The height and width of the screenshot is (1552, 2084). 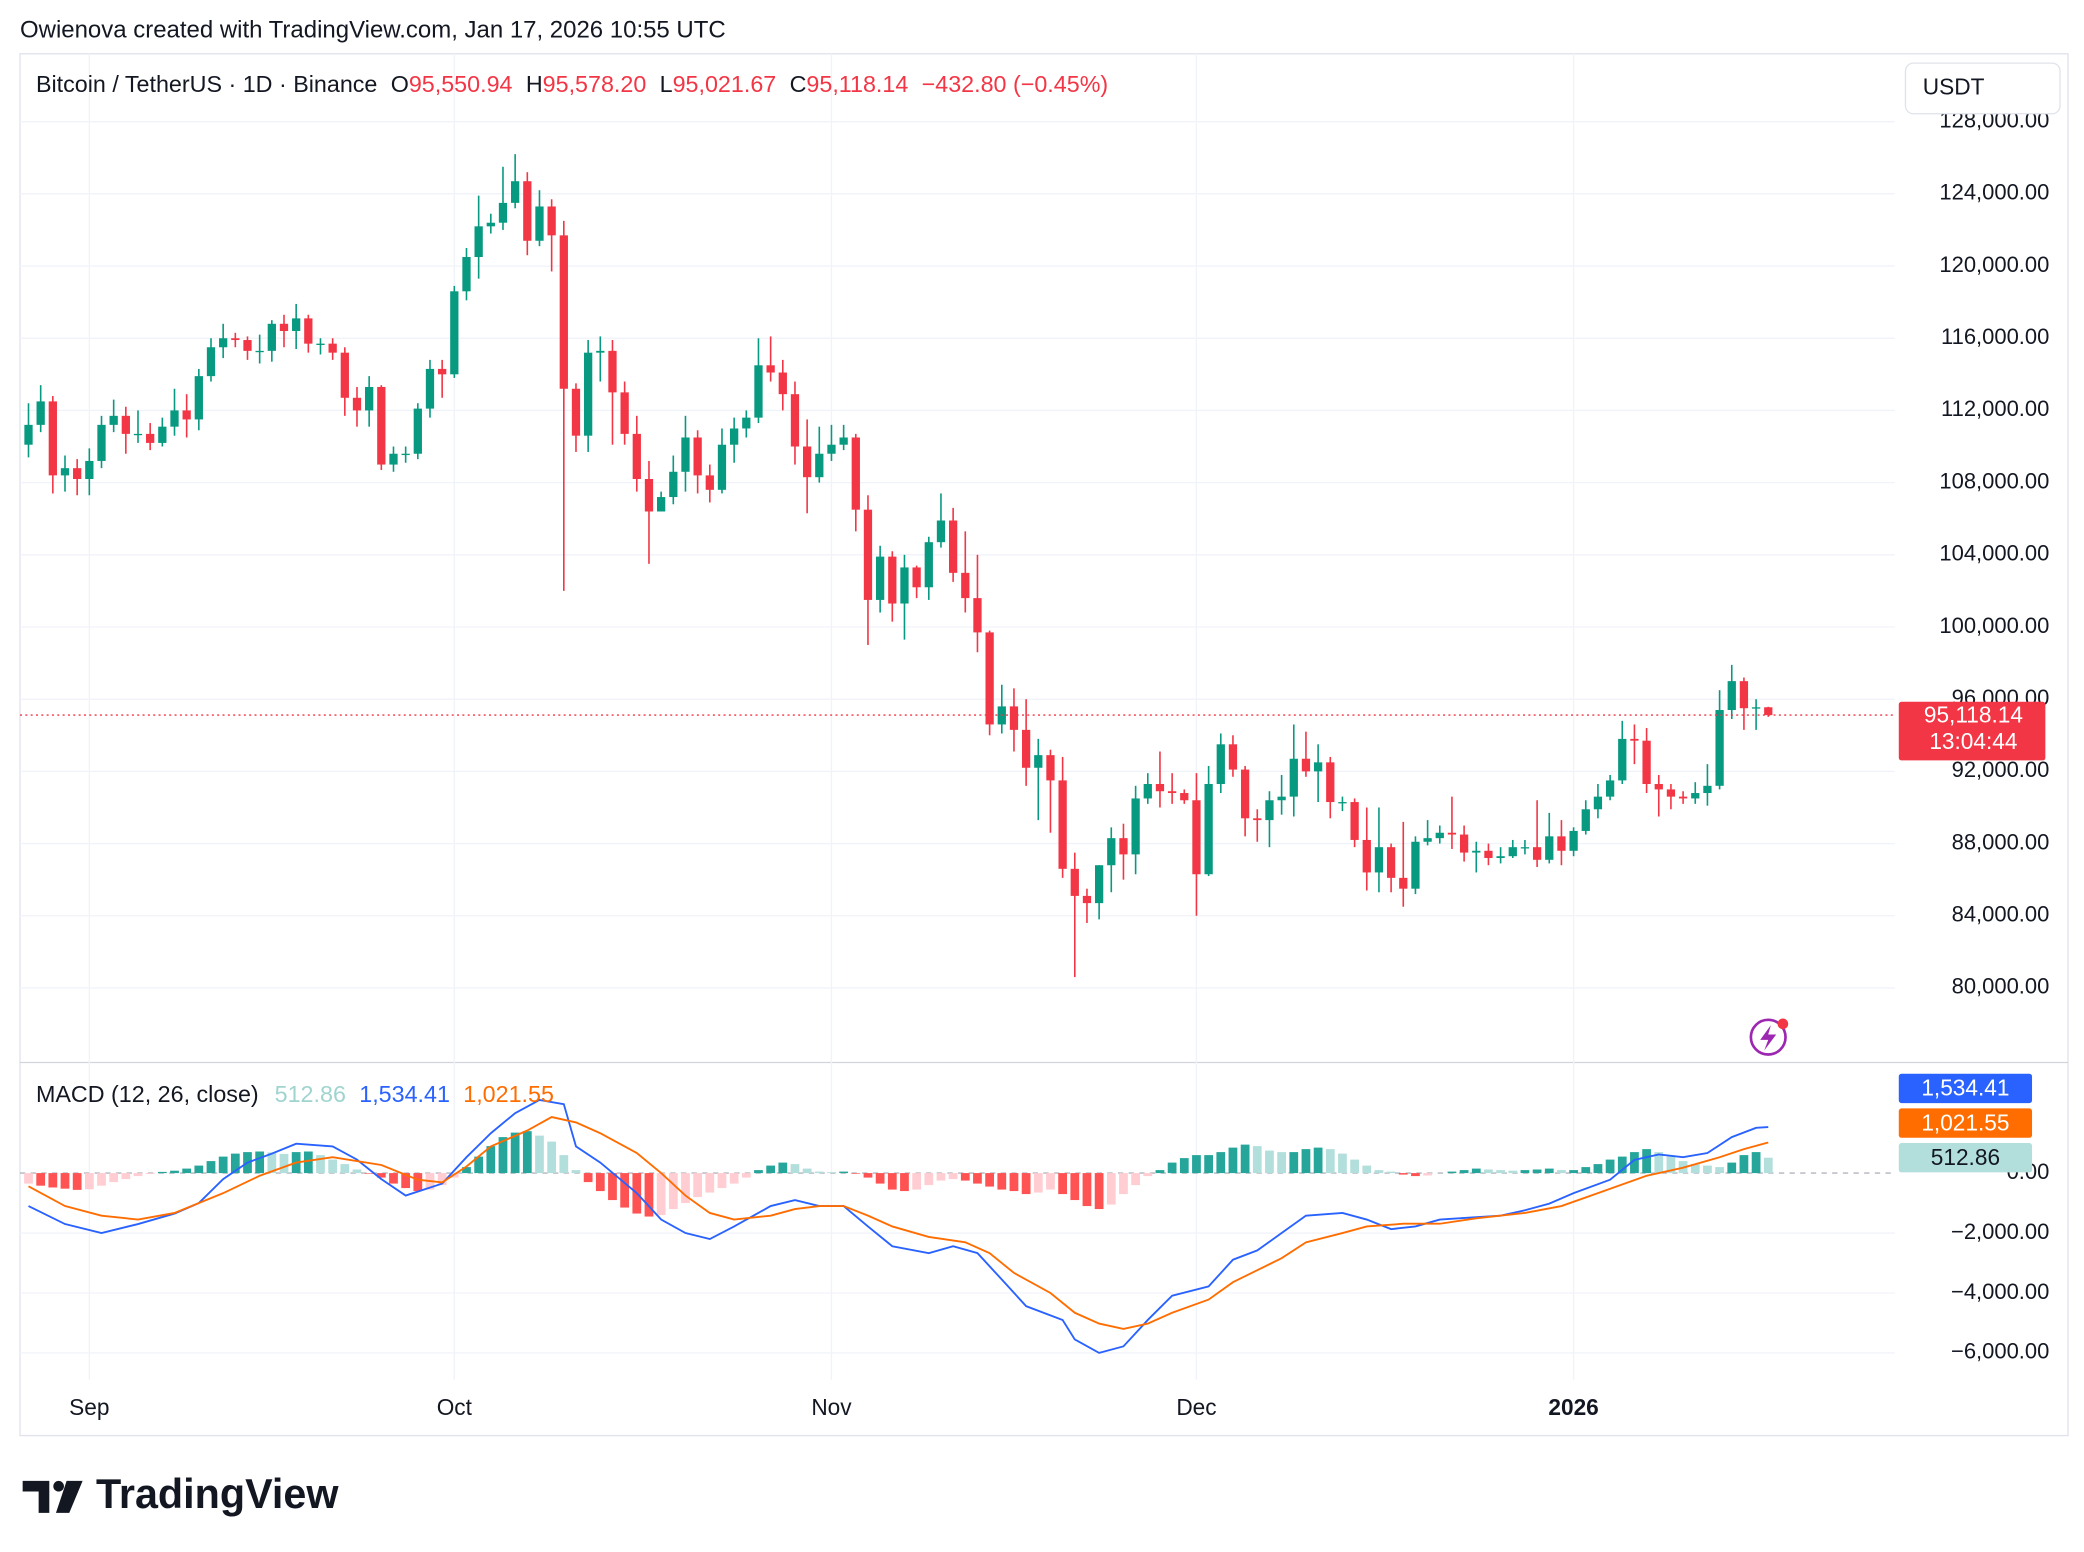 I want to click on x-tick-label: Sep, so click(x=89, y=1407).